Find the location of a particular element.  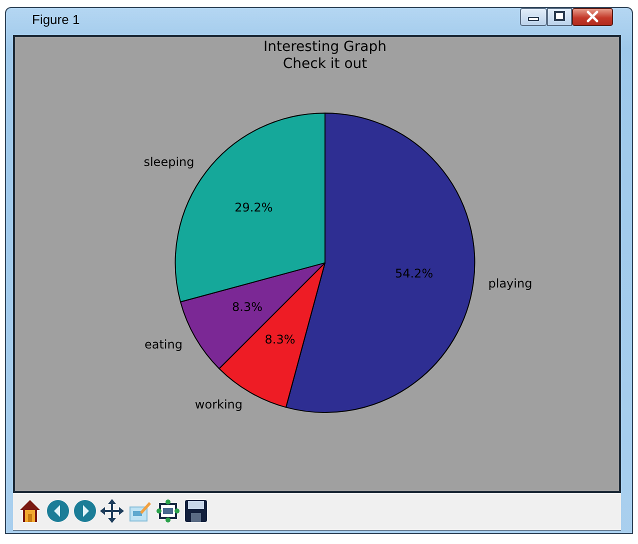

data-label: 54.2% is located at coordinates (414, 273).